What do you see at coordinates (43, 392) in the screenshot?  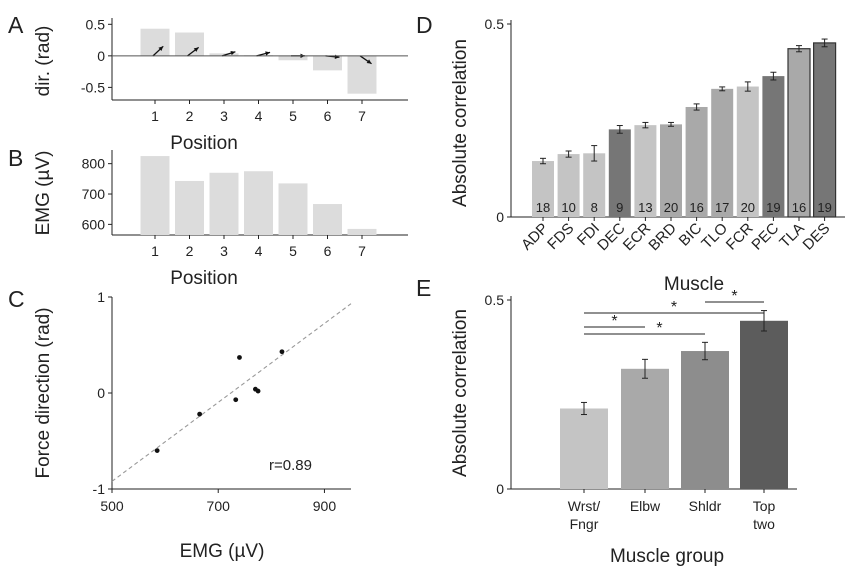 I see `y-axis-label-c: Force direction (rad)` at bounding box center [43, 392].